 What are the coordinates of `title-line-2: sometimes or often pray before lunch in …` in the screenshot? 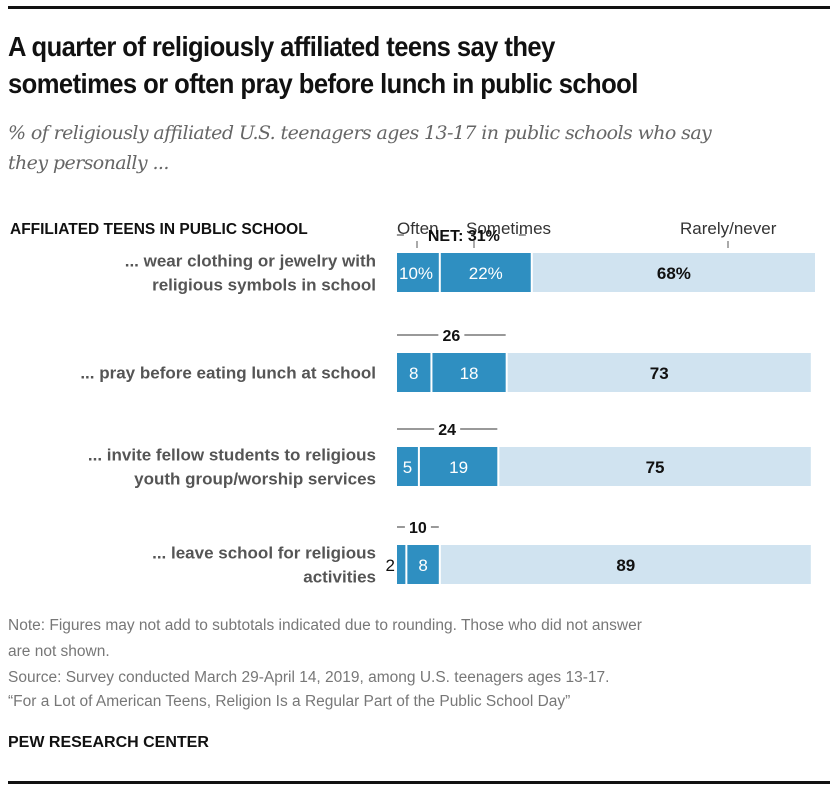 It's located at (323, 83).